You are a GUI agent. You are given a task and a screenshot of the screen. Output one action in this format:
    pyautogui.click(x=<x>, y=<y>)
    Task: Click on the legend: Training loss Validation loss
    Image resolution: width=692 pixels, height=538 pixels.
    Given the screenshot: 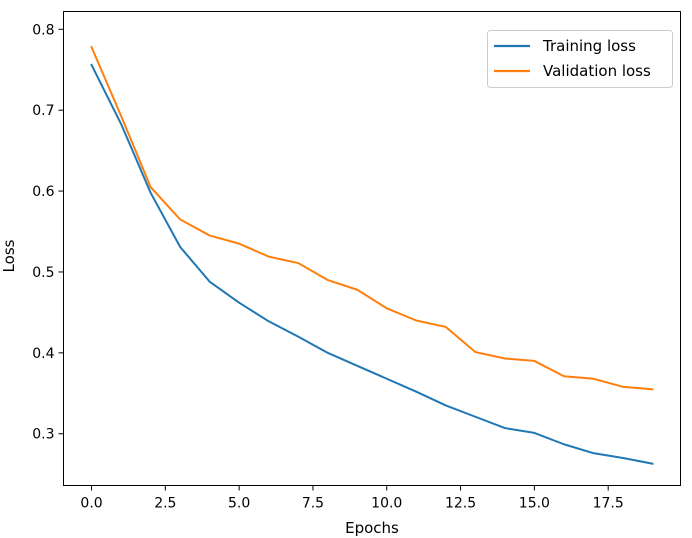 What is the action you would take?
    pyautogui.click(x=580, y=59)
    